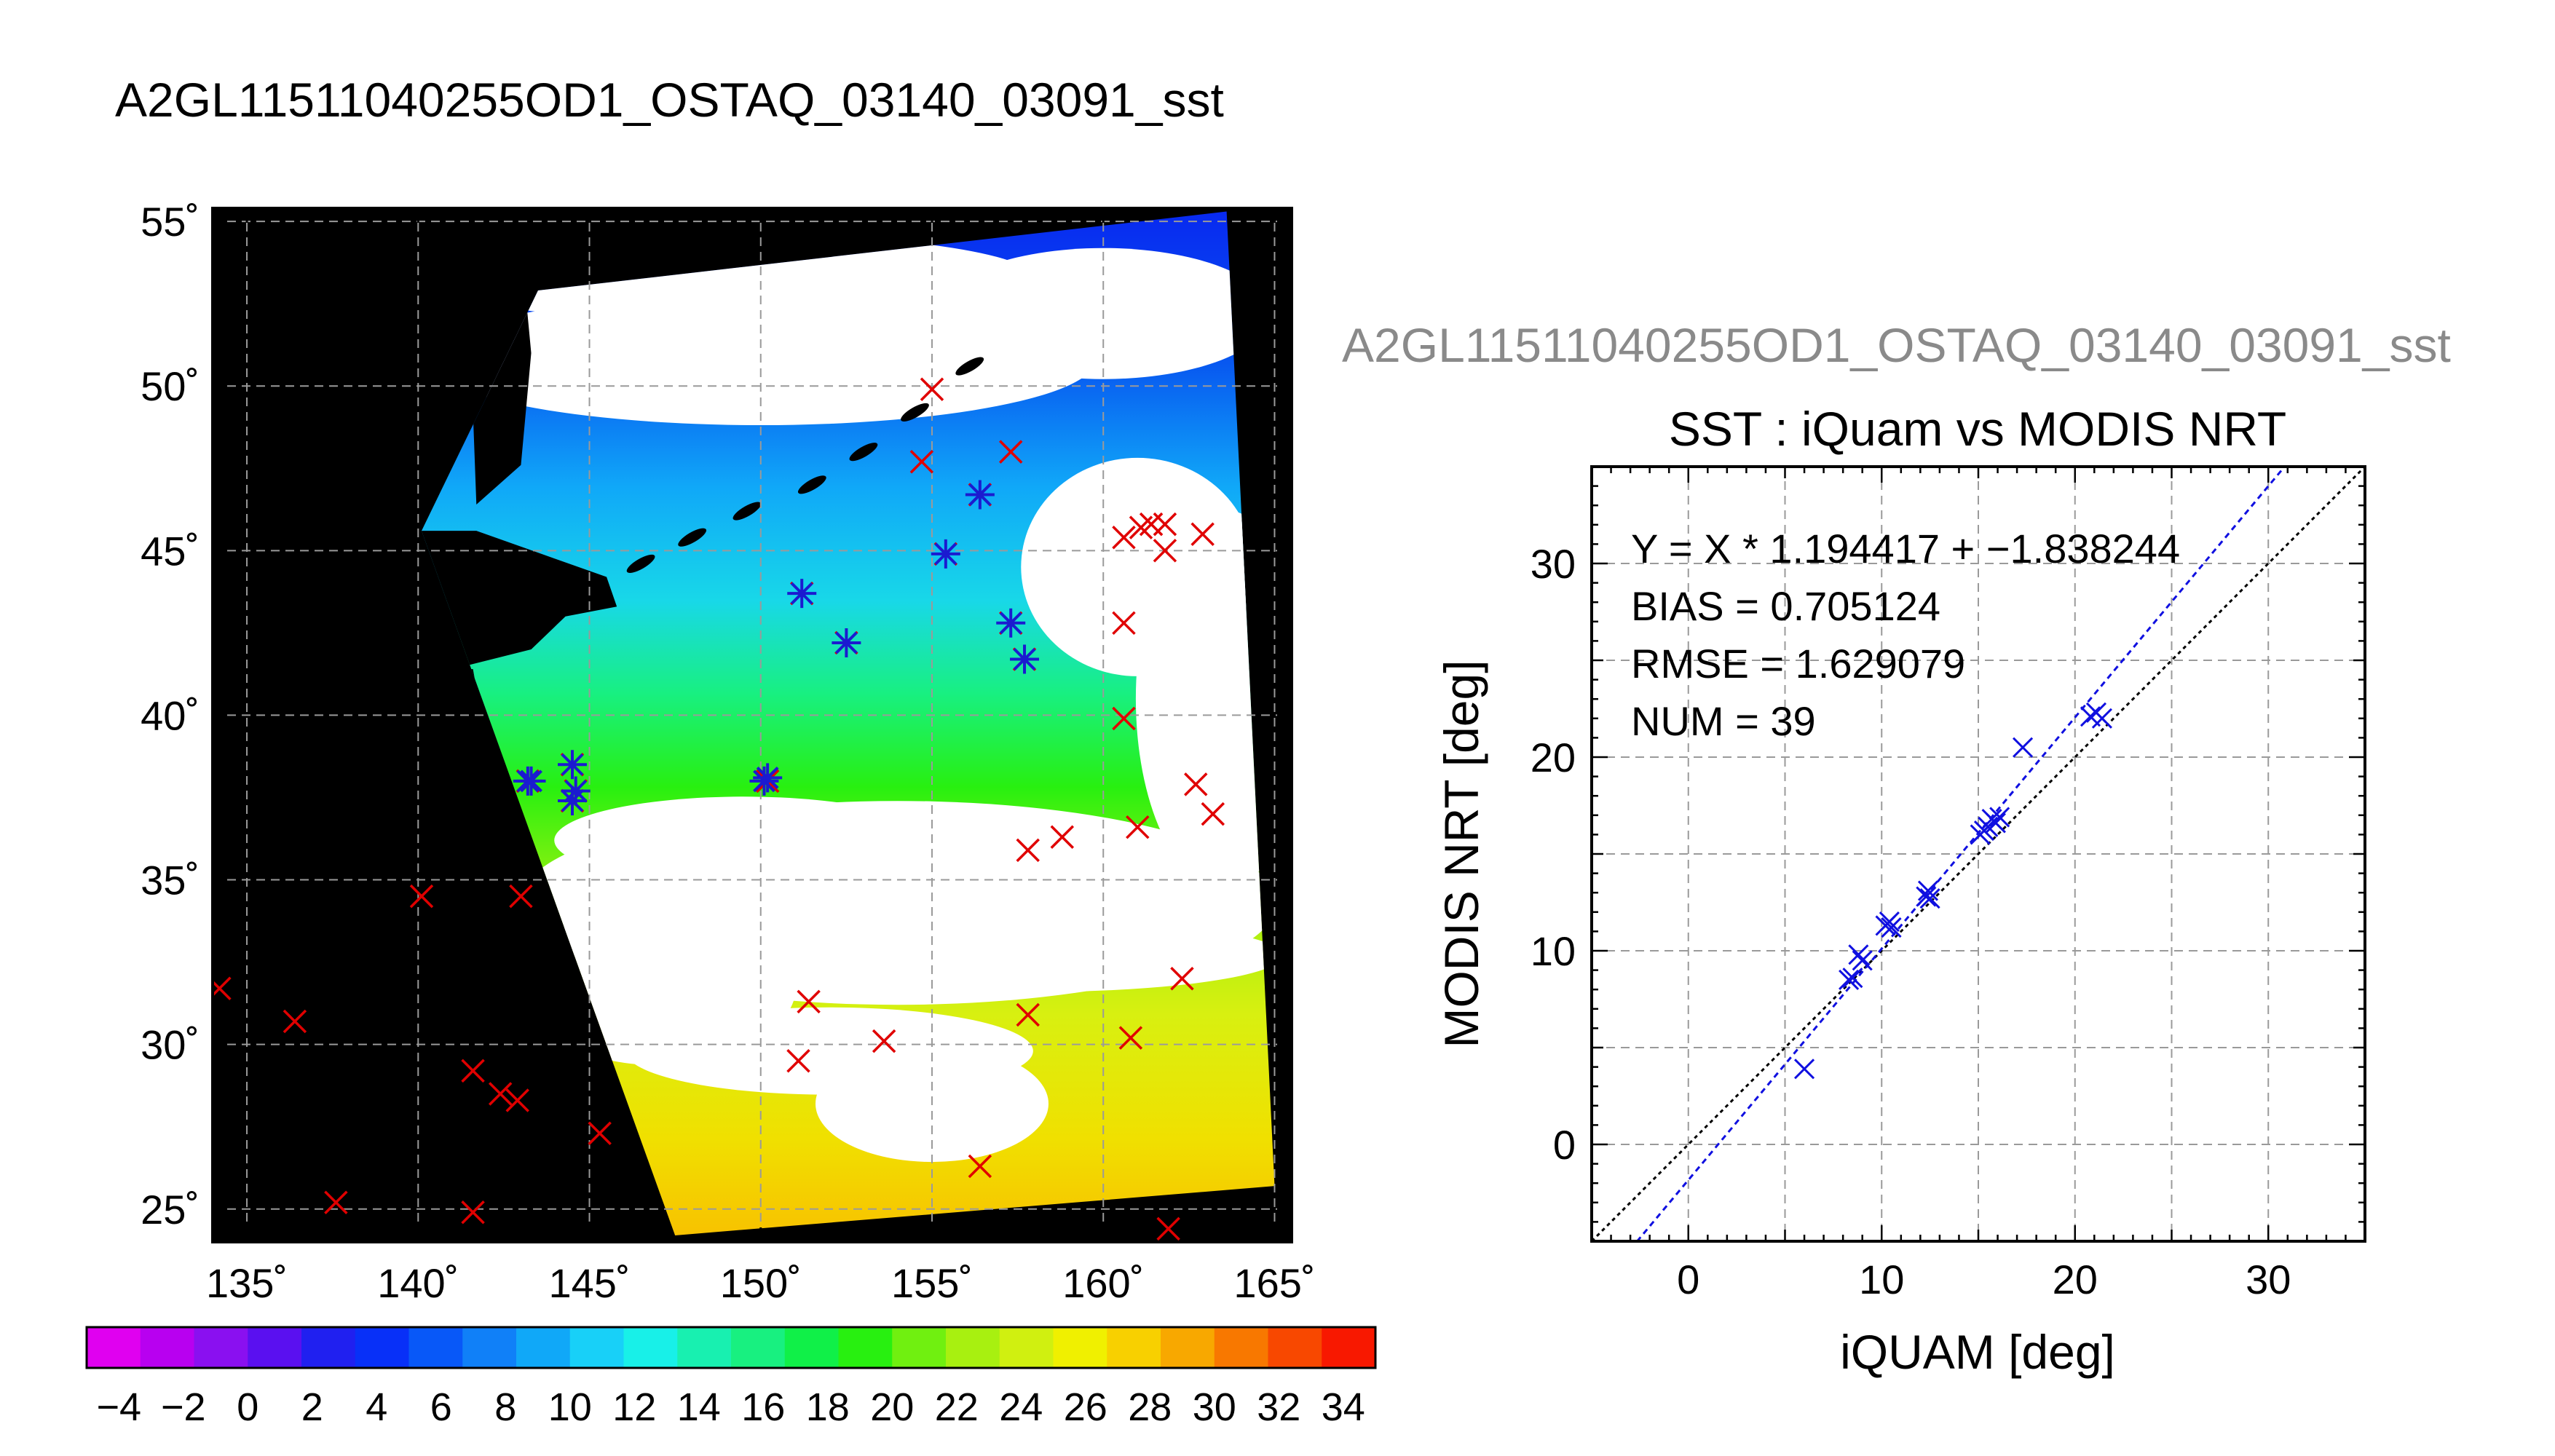 This screenshot has height=1456, width=2555. What do you see at coordinates (376, 1407) in the screenshot?
I see `colorbar-label: 4` at bounding box center [376, 1407].